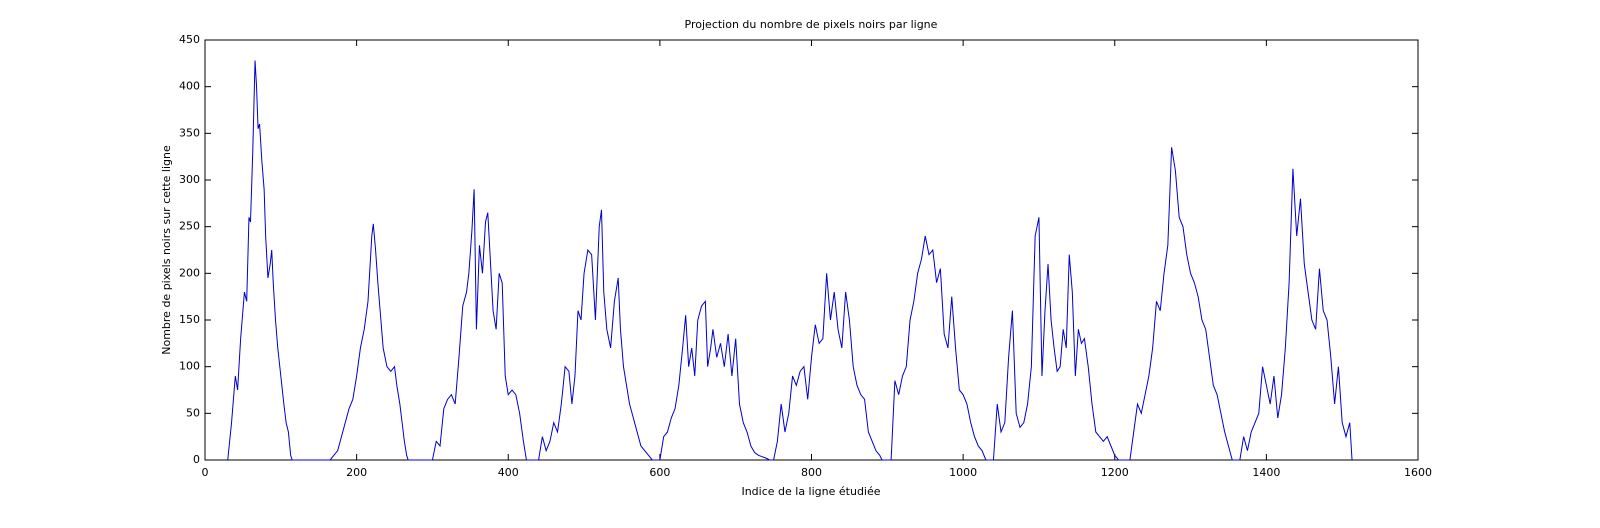  I want to click on y-tick-label: 100, so click(189, 366).